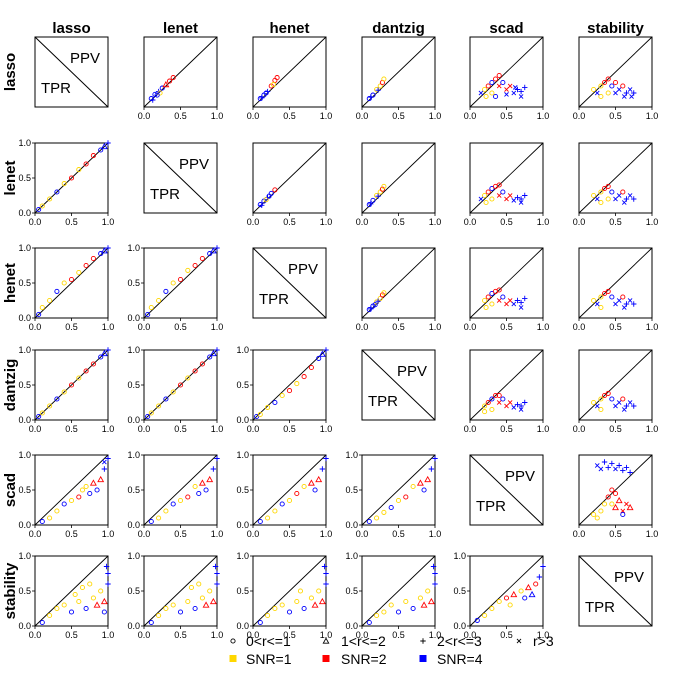 This screenshot has height=676, width=676. What do you see at coordinates (615, 28) in the screenshot?
I see `column-title-stability: stability` at bounding box center [615, 28].